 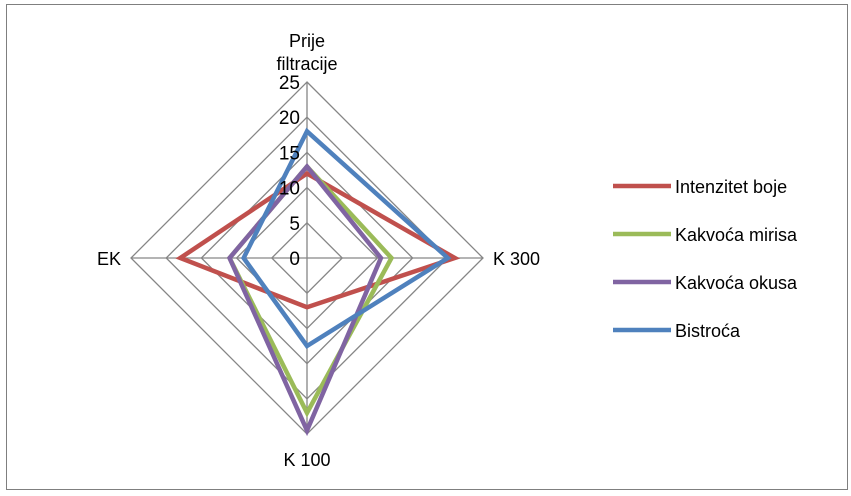 I want to click on tick-label-15: 15, so click(x=289, y=153).